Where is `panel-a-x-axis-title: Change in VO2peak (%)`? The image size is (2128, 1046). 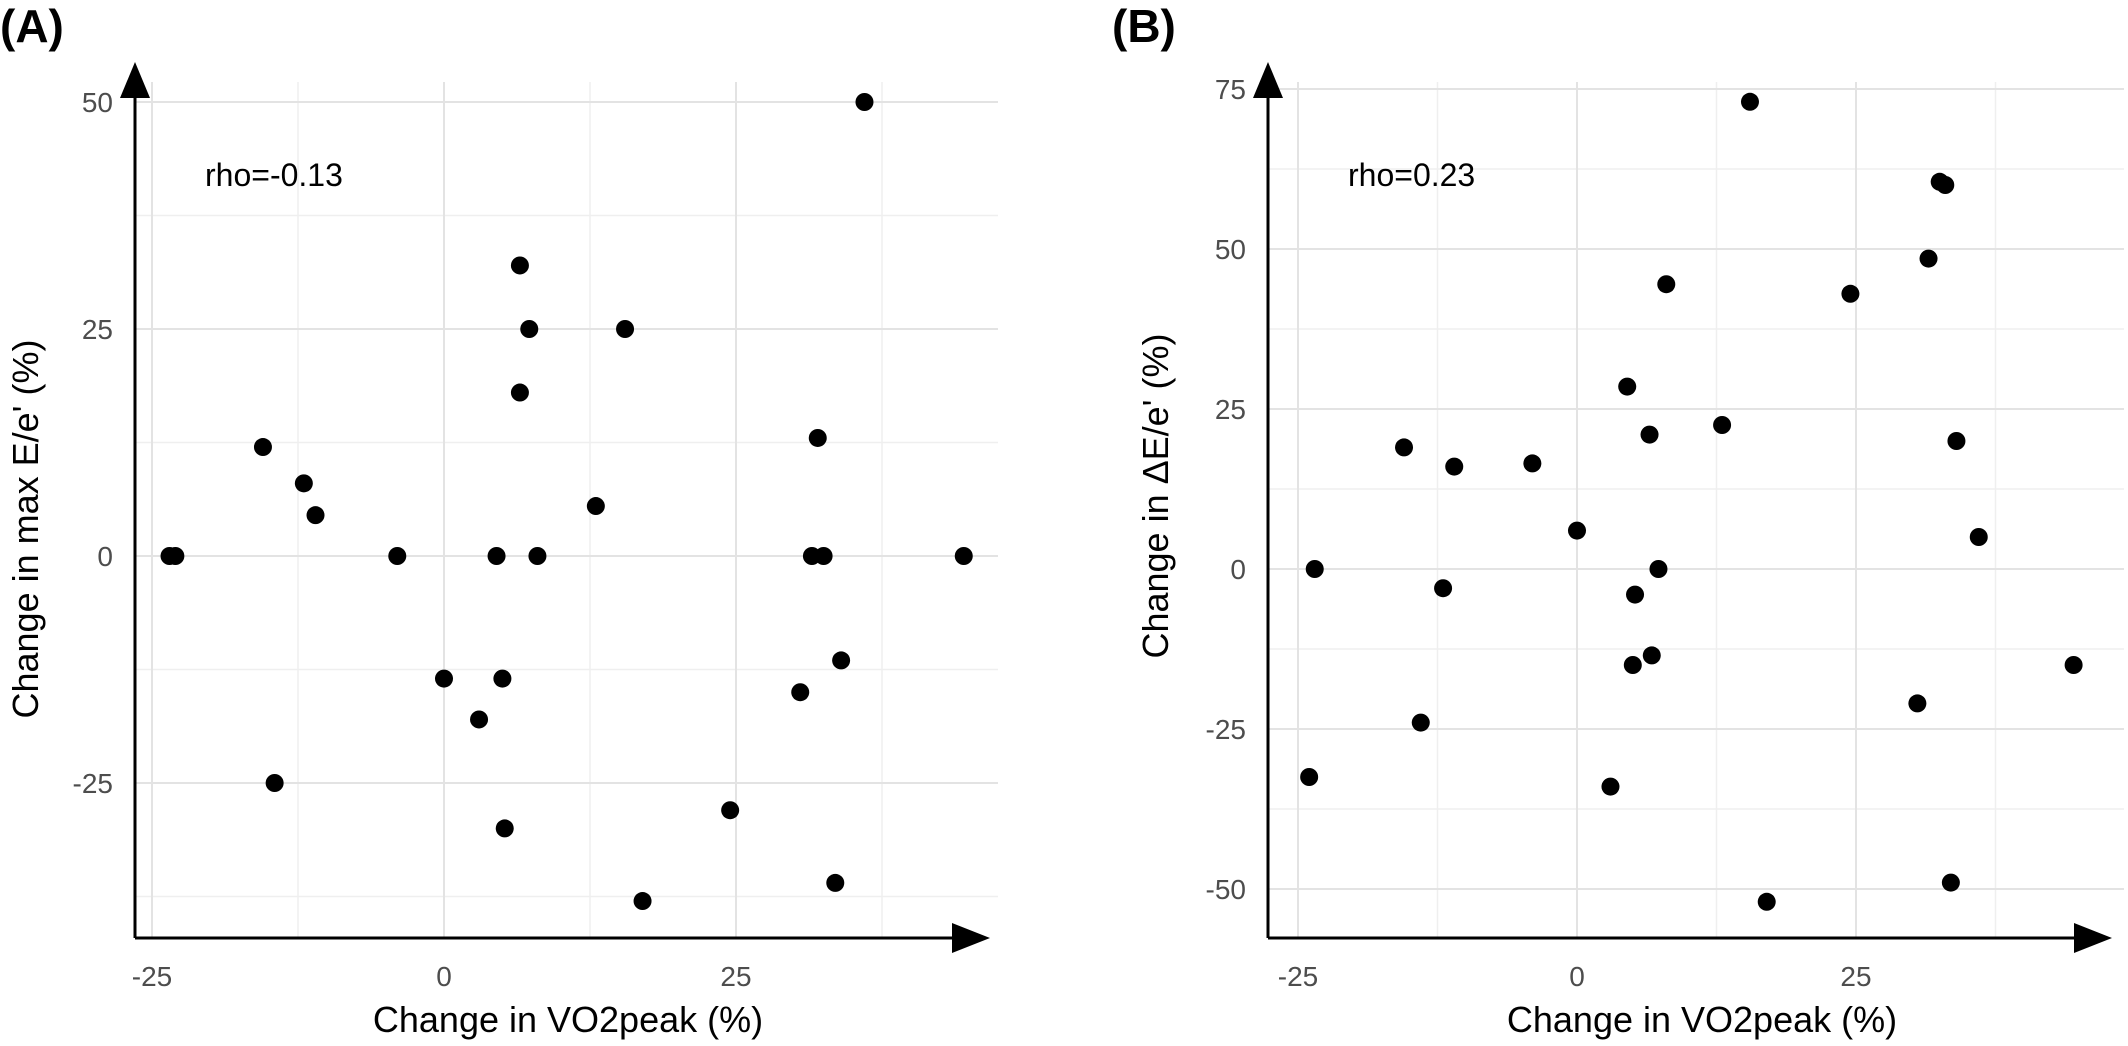 panel-a-x-axis-title: Change in VO2peak (%) is located at coordinates (568, 1019).